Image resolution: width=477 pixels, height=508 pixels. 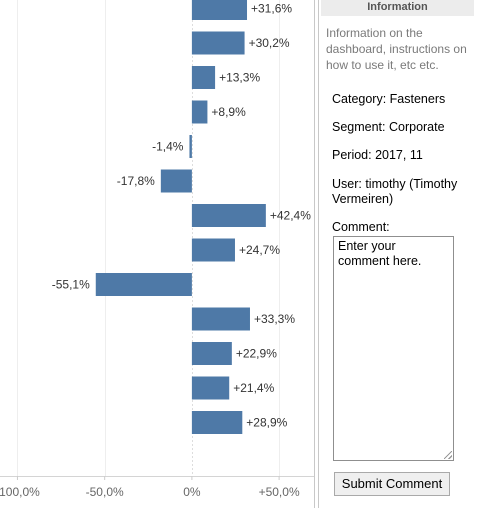 I want to click on user-text: User: timothy (Timothy Vermeiren), so click(x=395, y=191).